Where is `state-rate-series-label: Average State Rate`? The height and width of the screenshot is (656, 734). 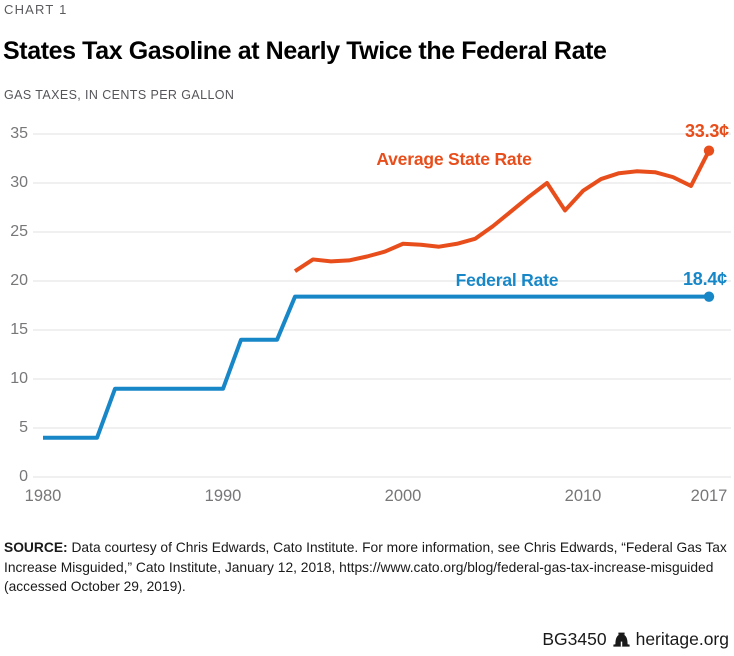
state-rate-series-label: Average State Rate is located at coordinates (454, 159).